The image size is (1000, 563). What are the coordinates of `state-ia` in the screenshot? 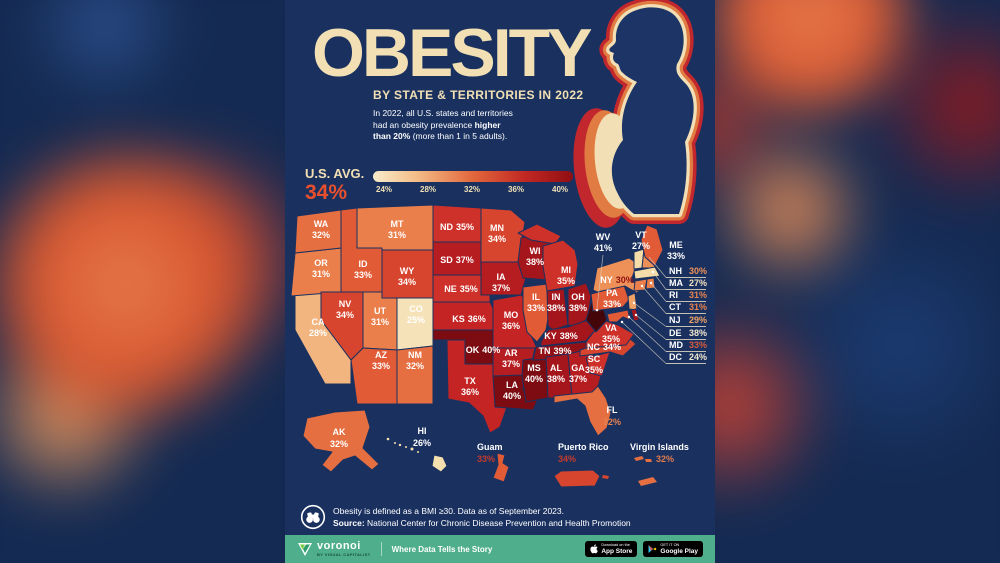 It's located at (504, 278).